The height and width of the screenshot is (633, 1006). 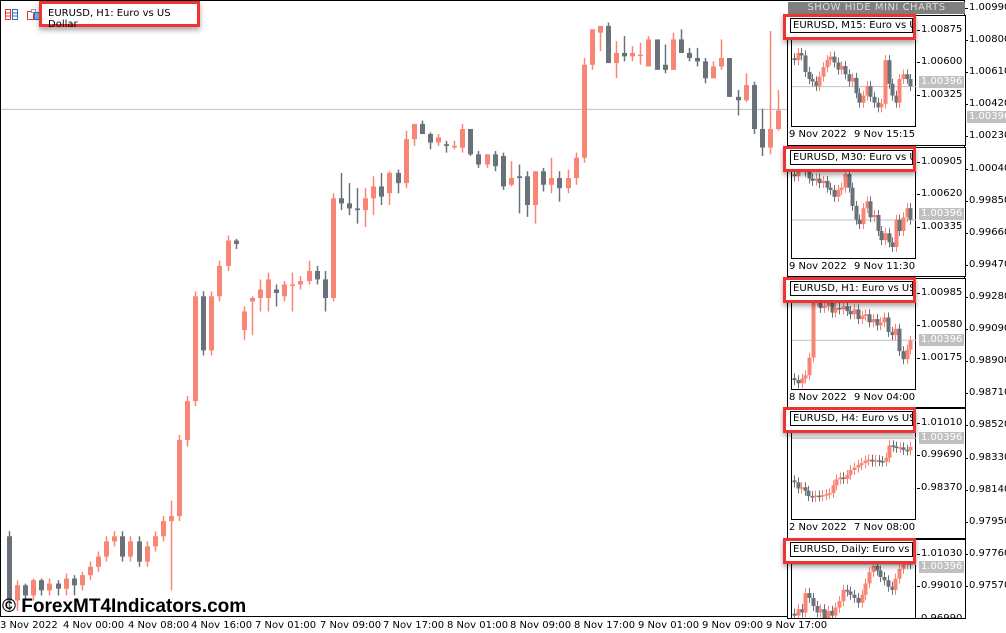 What do you see at coordinates (984, 40) in the screenshot?
I see `price-axis-label: 1.00800` at bounding box center [984, 40].